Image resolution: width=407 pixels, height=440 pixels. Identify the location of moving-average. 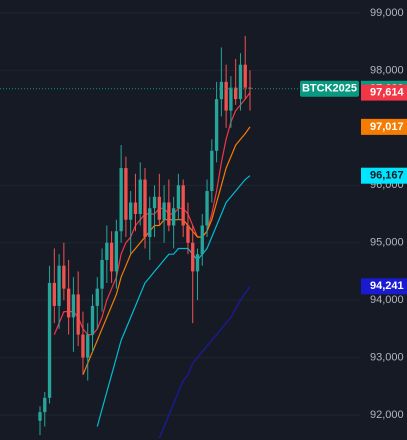
(204, 362).